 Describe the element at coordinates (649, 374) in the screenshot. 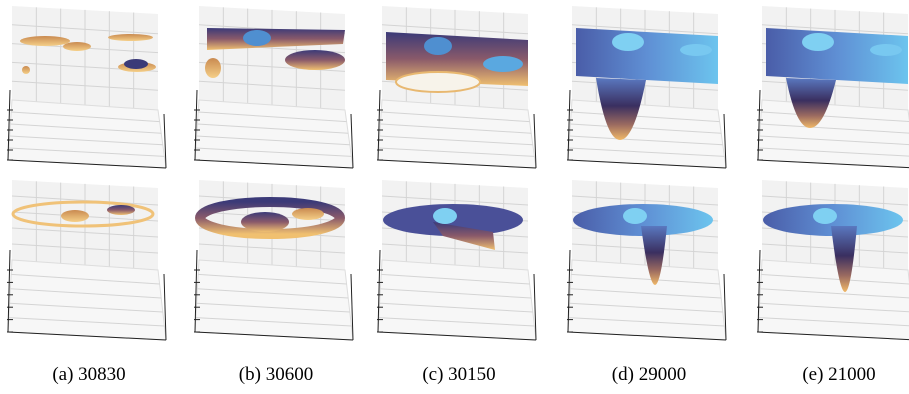

I see `caption: (d) 29000` at that location.